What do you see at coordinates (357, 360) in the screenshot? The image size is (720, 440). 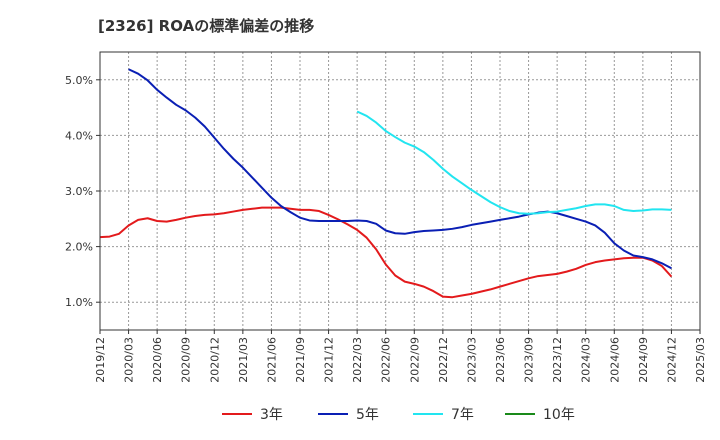 I see `x-tick-label: 2022/03` at bounding box center [357, 360].